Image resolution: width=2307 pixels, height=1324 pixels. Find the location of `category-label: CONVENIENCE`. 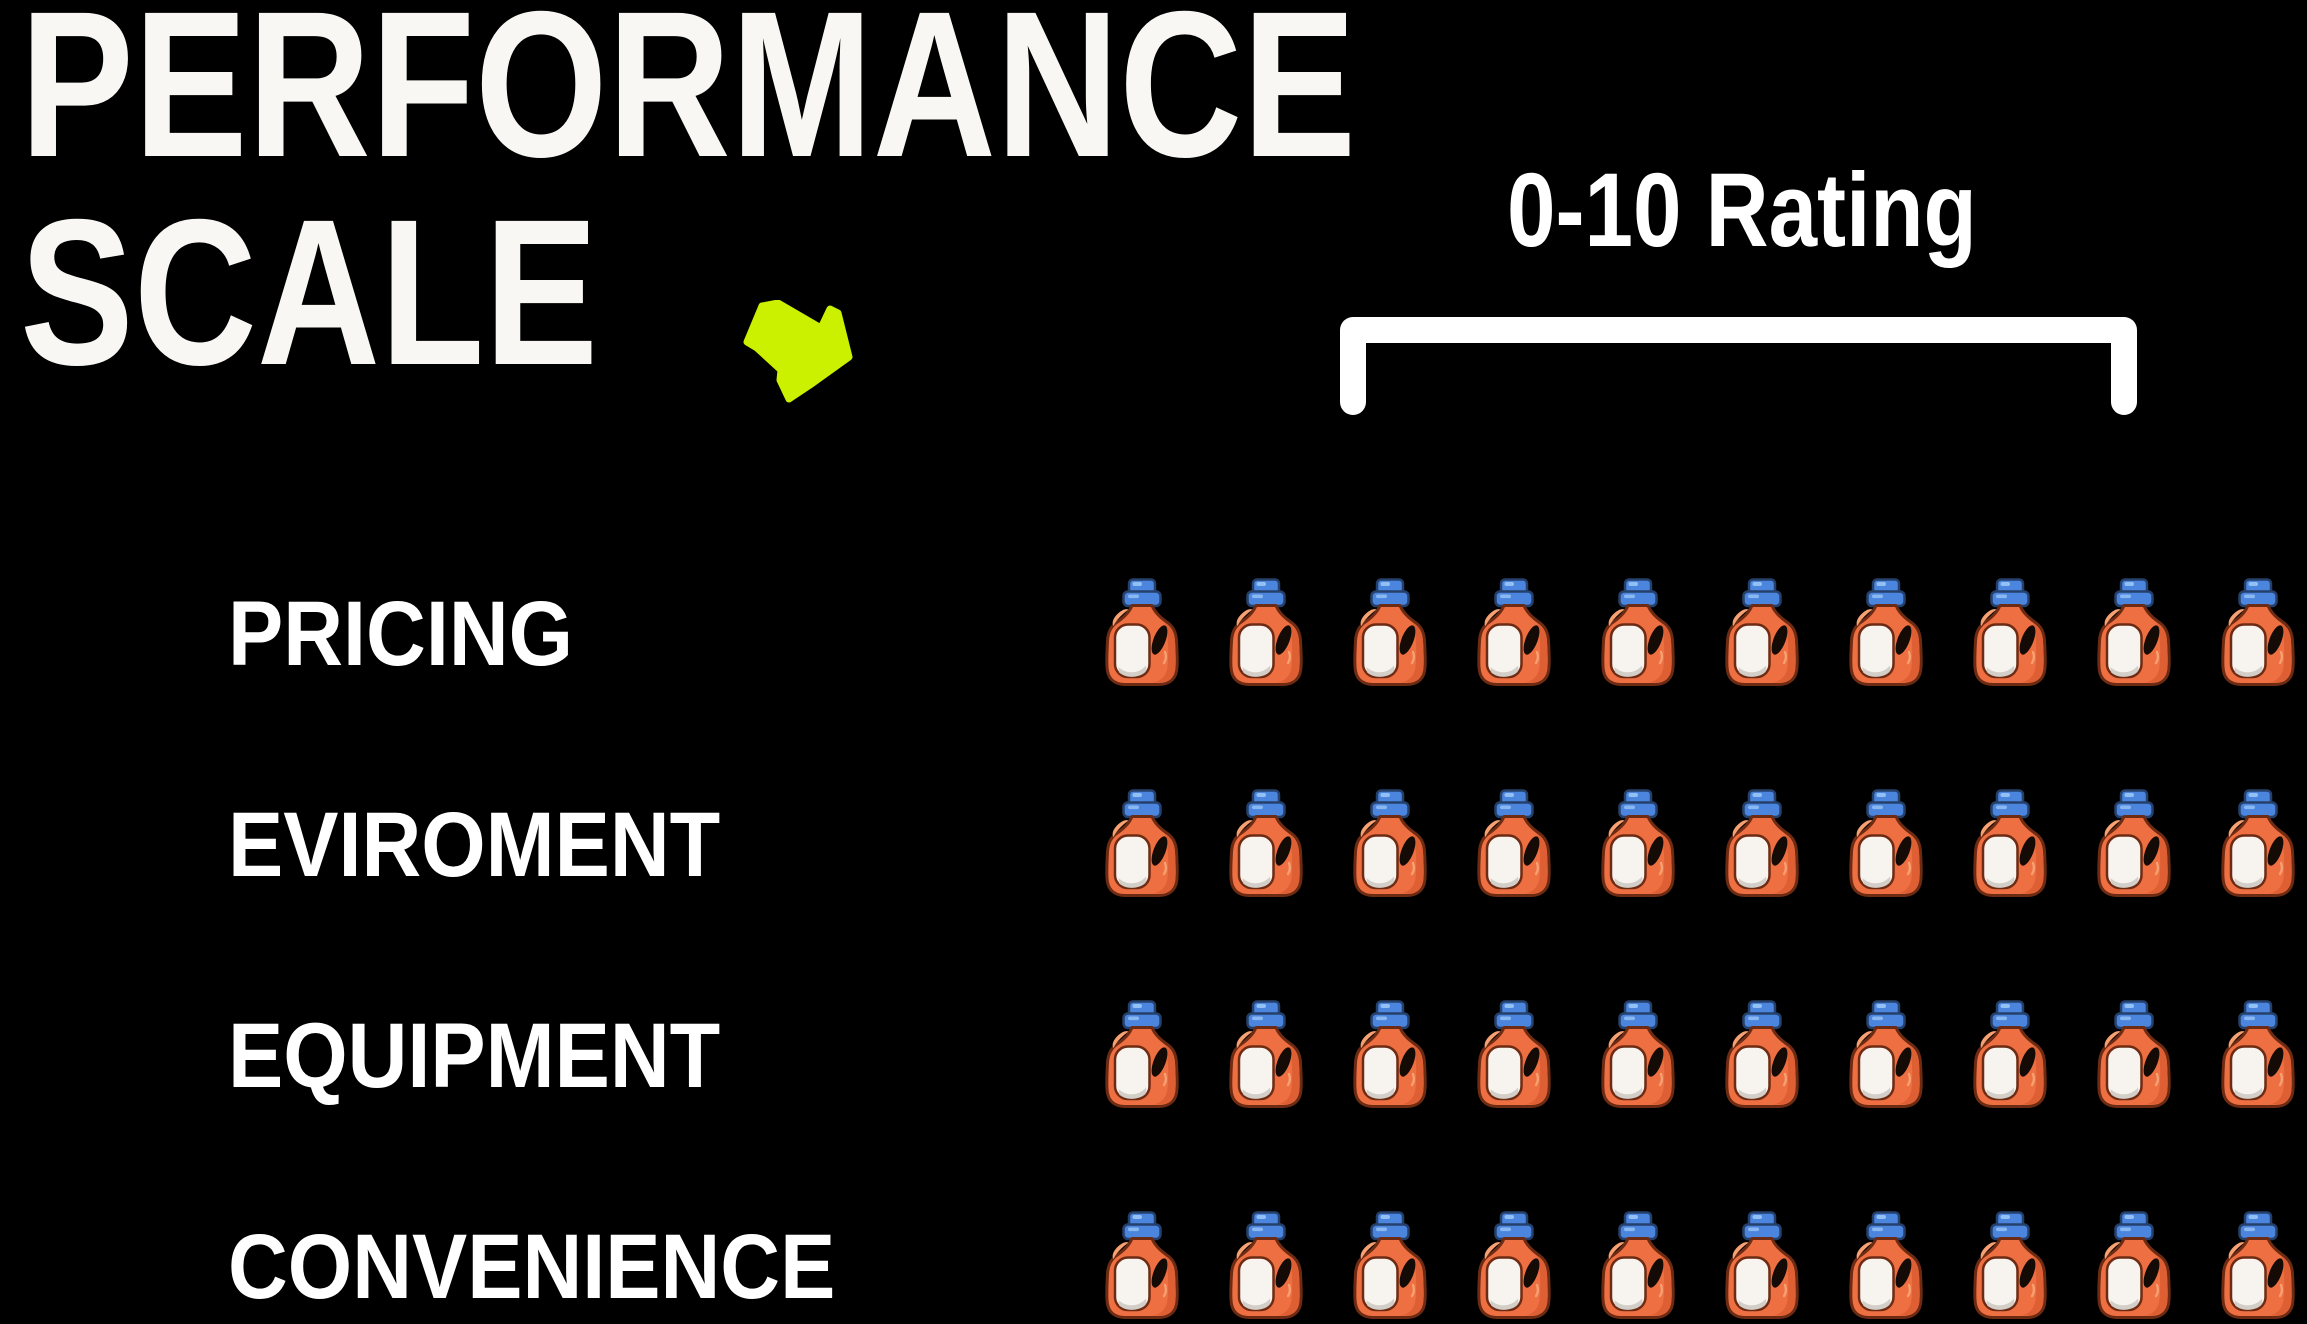

category-label: CONVENIENCE is located at coordinates (532, 1267).